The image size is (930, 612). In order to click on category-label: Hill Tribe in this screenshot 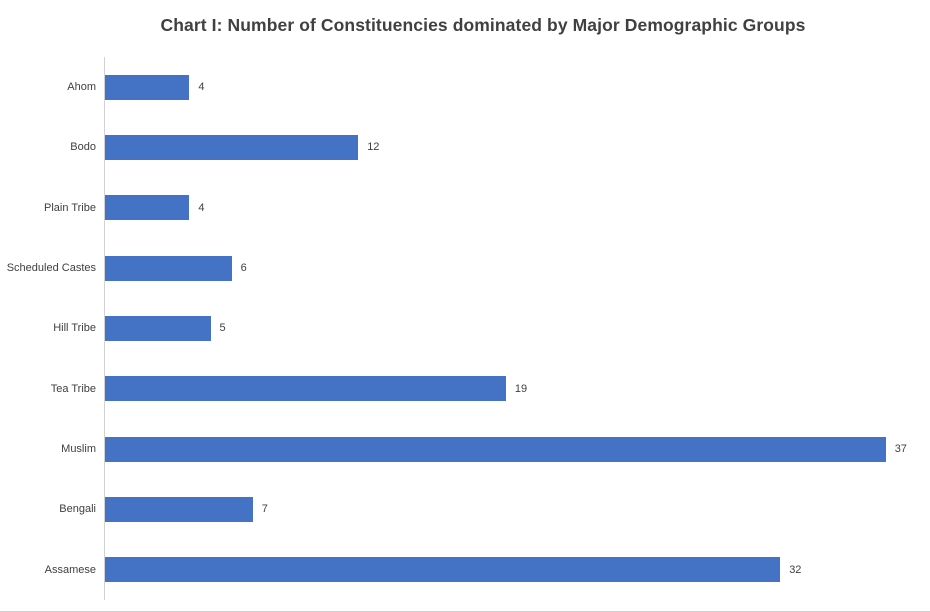, I will do `click(74, 328)`.